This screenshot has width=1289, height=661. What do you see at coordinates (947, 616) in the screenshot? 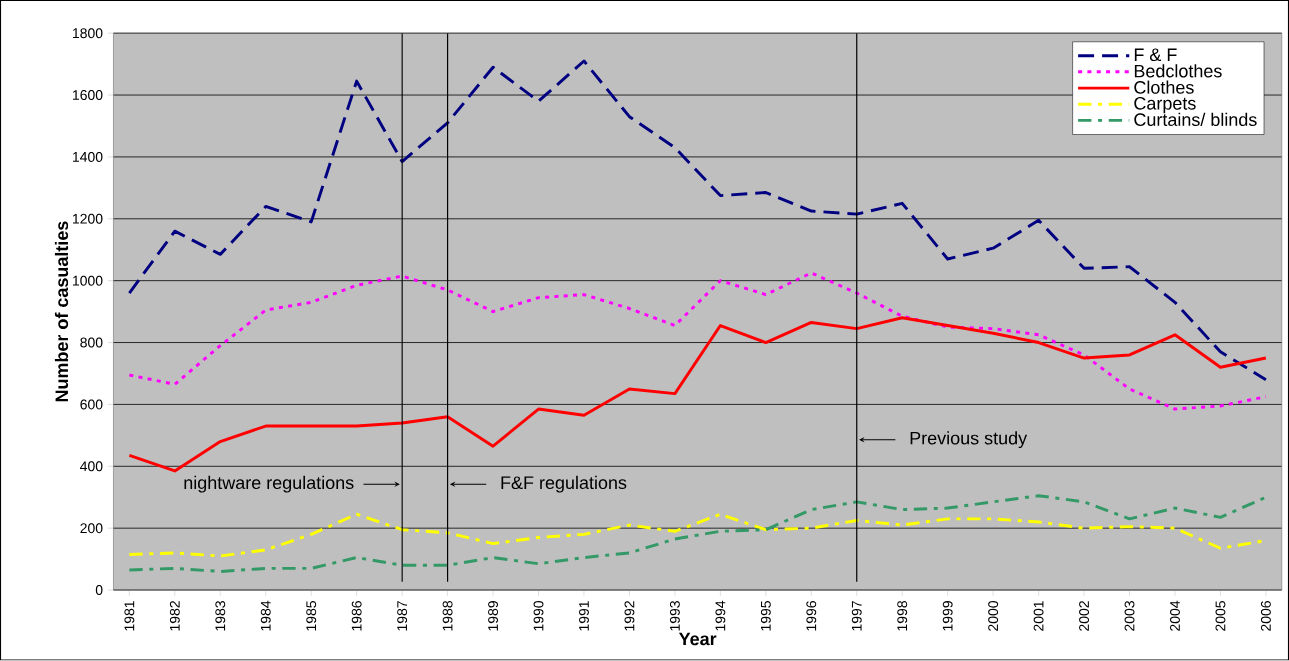
I see `x-tick-label: 1999` at bounding box center [947, 616].